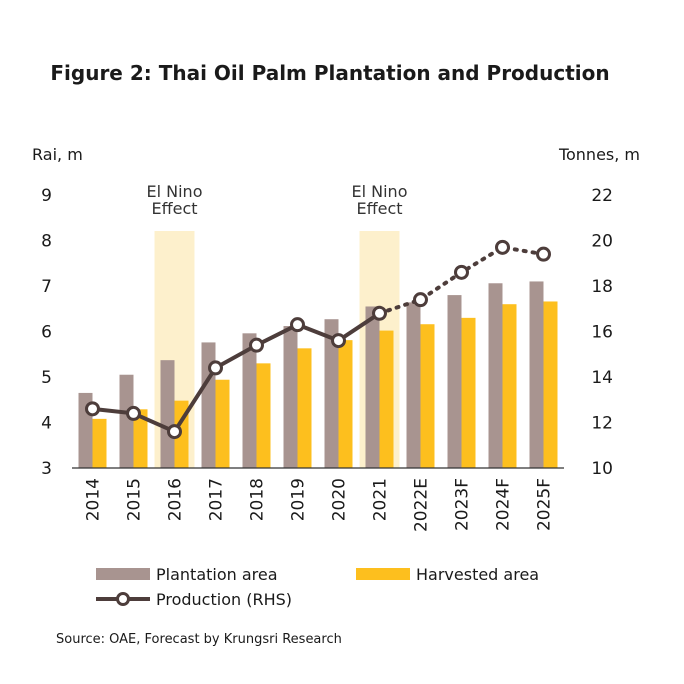 The image size is (684, 684). Describe the element at coordinates (140, 438) in the screenshot. I see `bar-harvested-2015` at that location.